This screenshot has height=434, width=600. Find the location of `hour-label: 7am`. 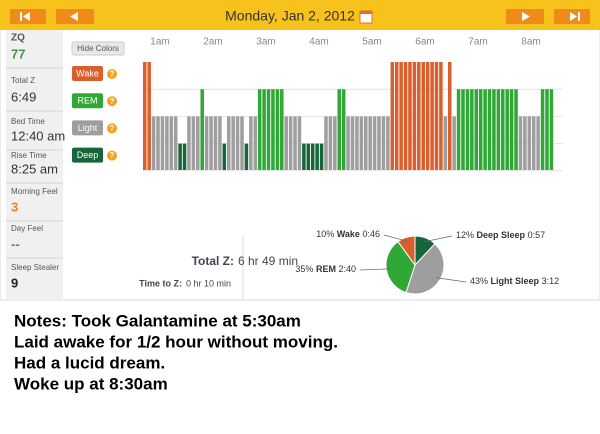

hour-label: 7am is located at coordinates (477, 42).